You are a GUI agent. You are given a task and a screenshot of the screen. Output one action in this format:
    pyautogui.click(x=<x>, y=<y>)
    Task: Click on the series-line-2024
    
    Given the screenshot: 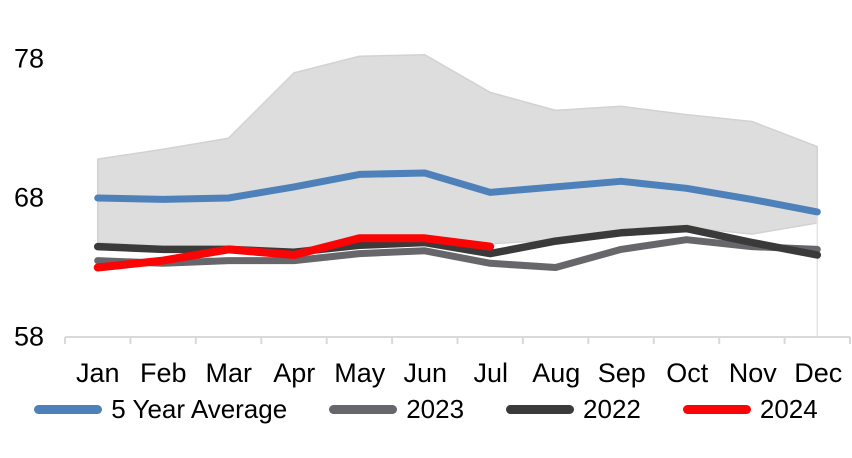 What is the action you would take?
    pyautogui.click(x=294, y=253)
    